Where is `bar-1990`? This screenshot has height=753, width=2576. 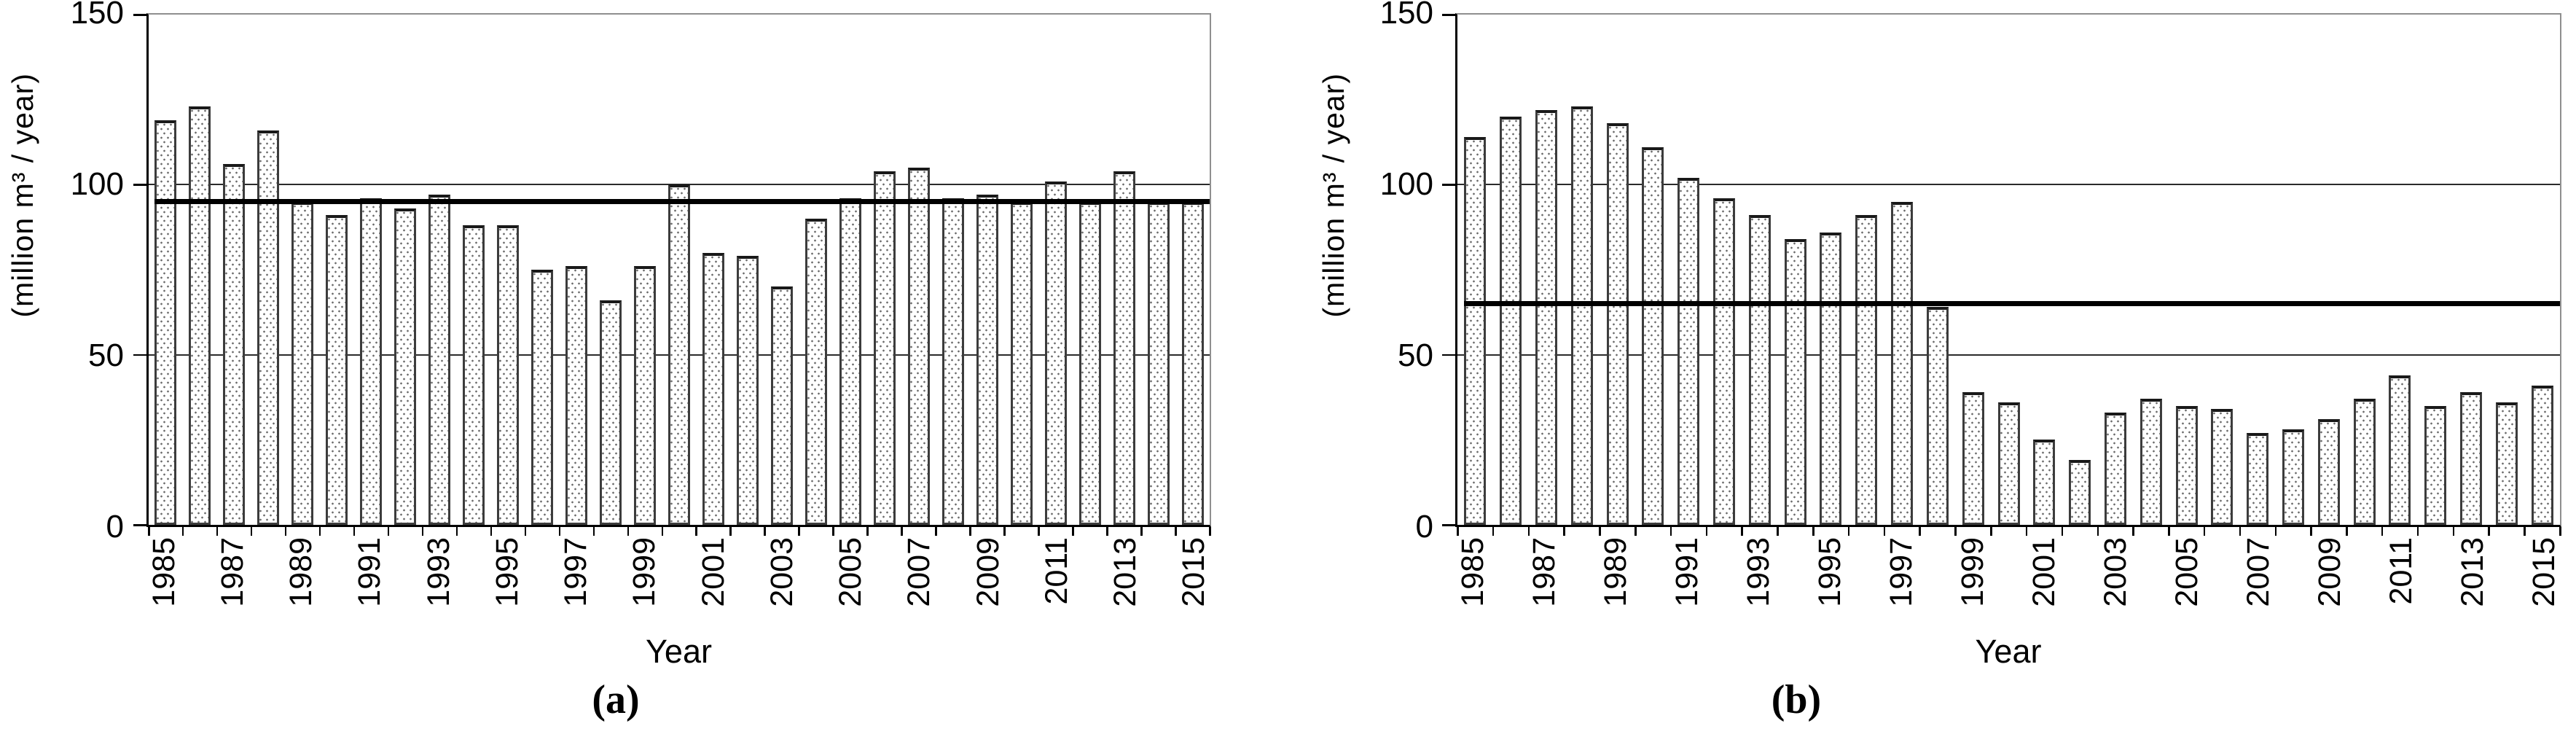 bar-1990 is located at coordinates (1653, 336).